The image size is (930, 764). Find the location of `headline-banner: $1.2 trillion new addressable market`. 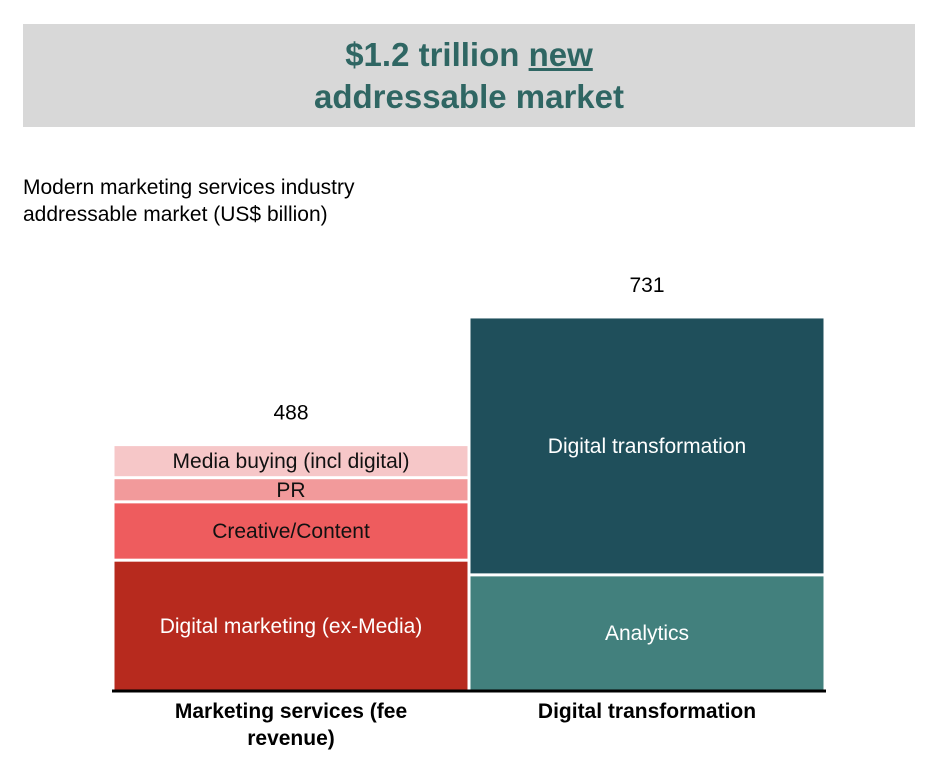

headline-banner: $1.2 trillion new addressable market is located at coordinates (469, 75).